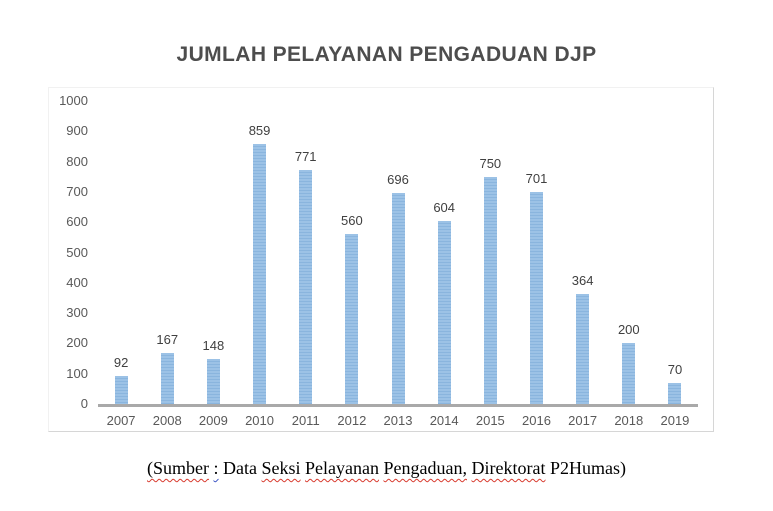 This screenshot has height=511, width=773. I want to click on bar-data-label: 70, so click(675, 369).